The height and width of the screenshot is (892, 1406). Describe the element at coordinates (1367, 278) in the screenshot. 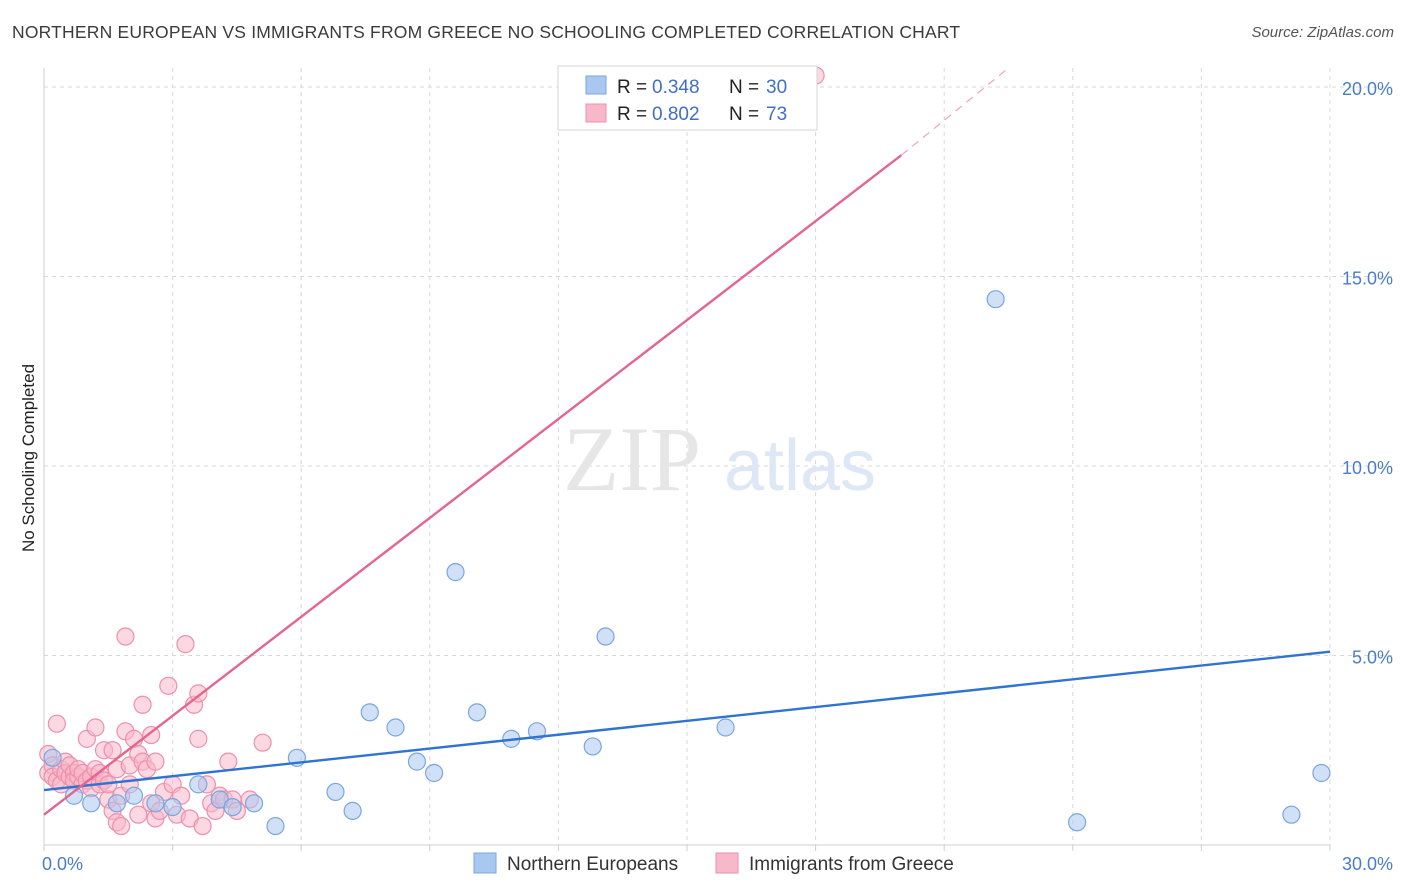

I see `y-tick-label: 15.0%` at that location.